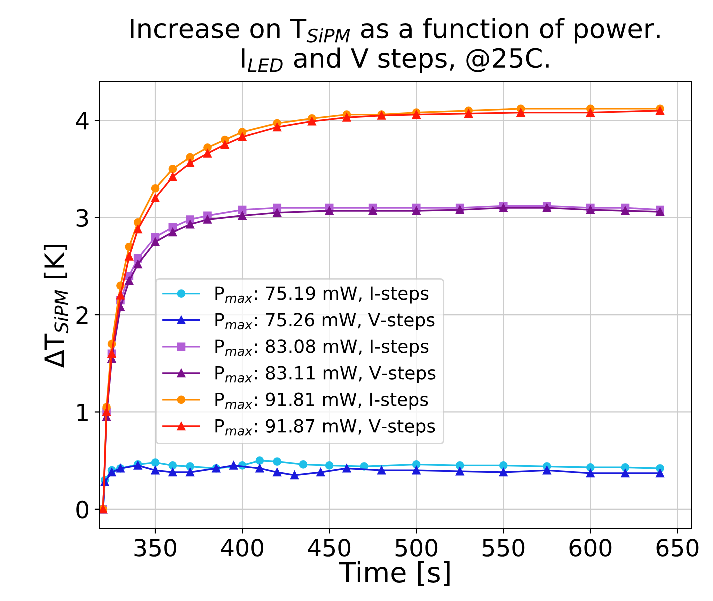 This screenshot has width=713, height=601. Describe the element at coordinates (677, 548) in the screenshot. I see `x-tick-label: 650` at that location.